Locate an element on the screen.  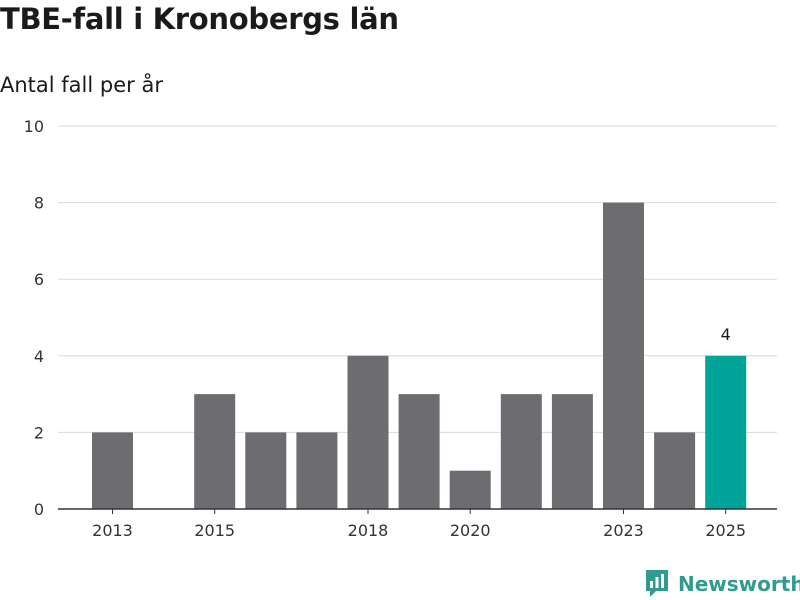
bar-2024 is located at coordinates (675, 470).